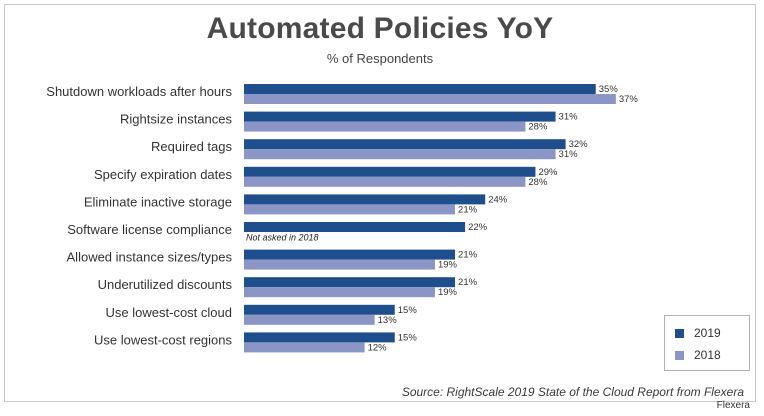 The width and height of the screenshot is (764, 416). I want to click on chart-title: Automated Policies YoY, so click(380, 28).